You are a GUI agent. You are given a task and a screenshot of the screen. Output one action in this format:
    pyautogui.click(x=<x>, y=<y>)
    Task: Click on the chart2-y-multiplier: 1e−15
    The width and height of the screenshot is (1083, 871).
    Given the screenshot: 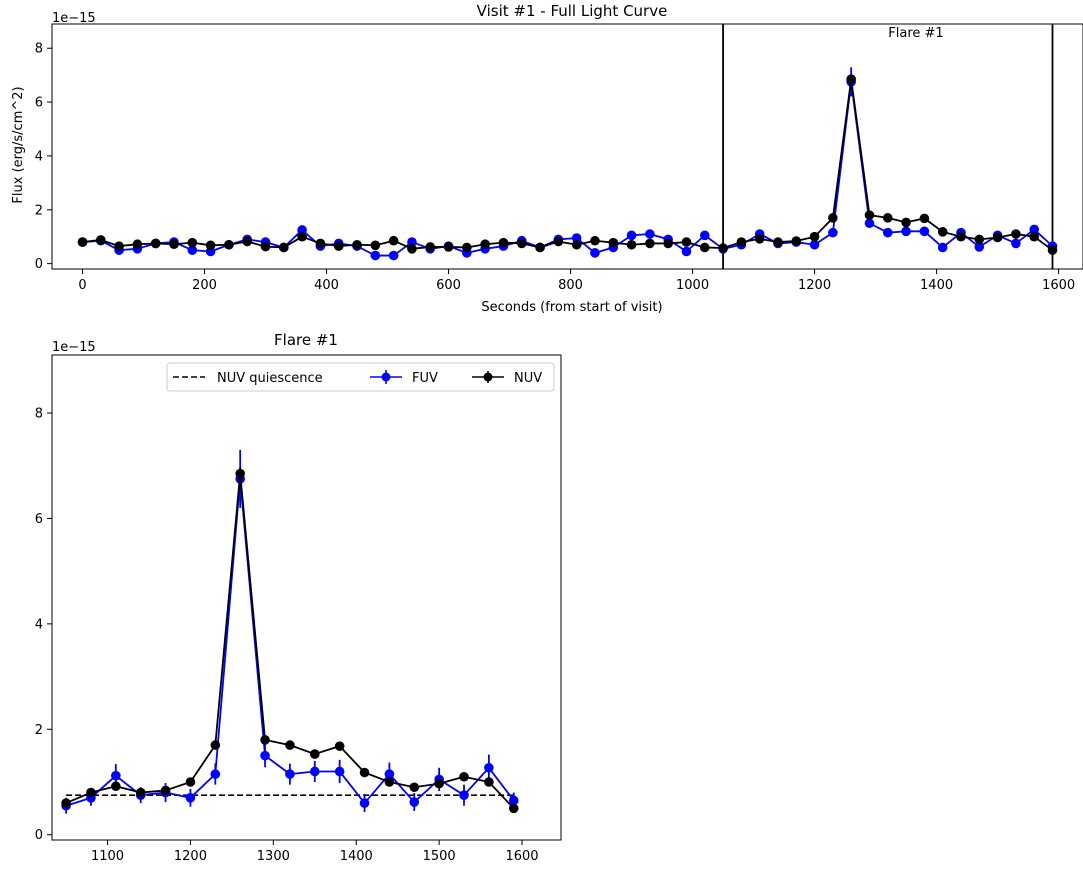 What is the action you would take?
    pyautogui.click(x=74, y=347)
    